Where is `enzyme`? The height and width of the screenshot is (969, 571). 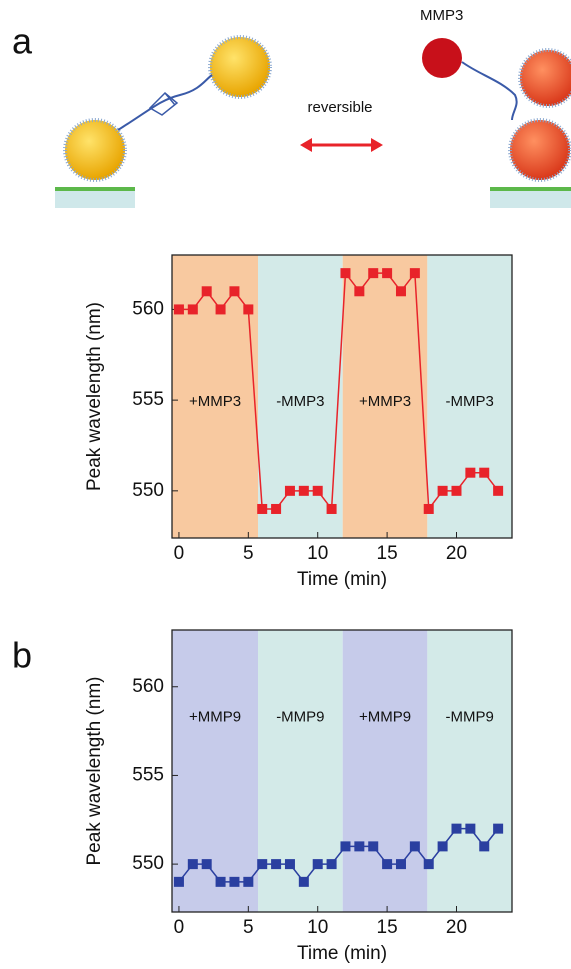
enzyme is located at coordinates (442, 58).